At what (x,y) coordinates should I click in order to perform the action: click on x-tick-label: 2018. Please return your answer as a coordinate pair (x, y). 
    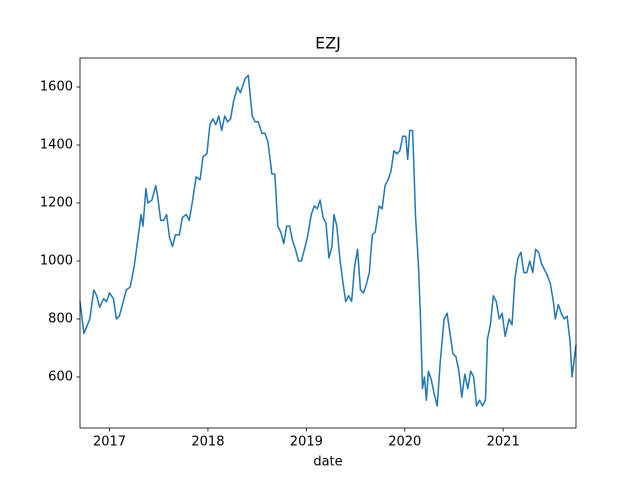
    Looking at the image, I should click on (207, 442).